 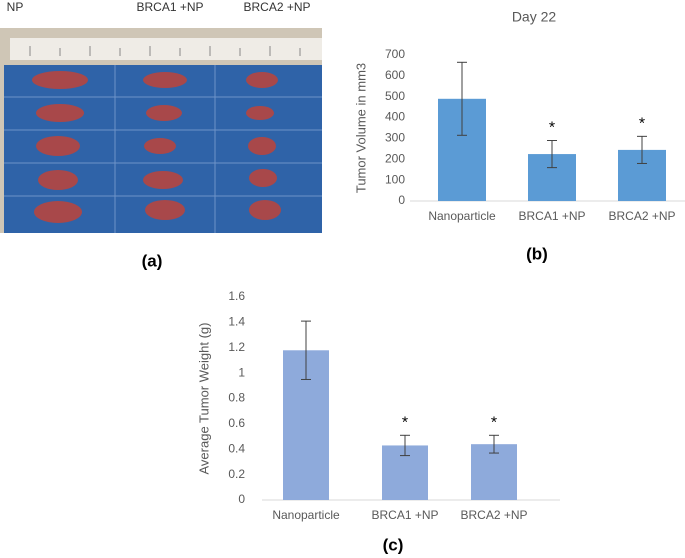 I want to click on y-tick-label: 0.8, so click(x=236, y=398).